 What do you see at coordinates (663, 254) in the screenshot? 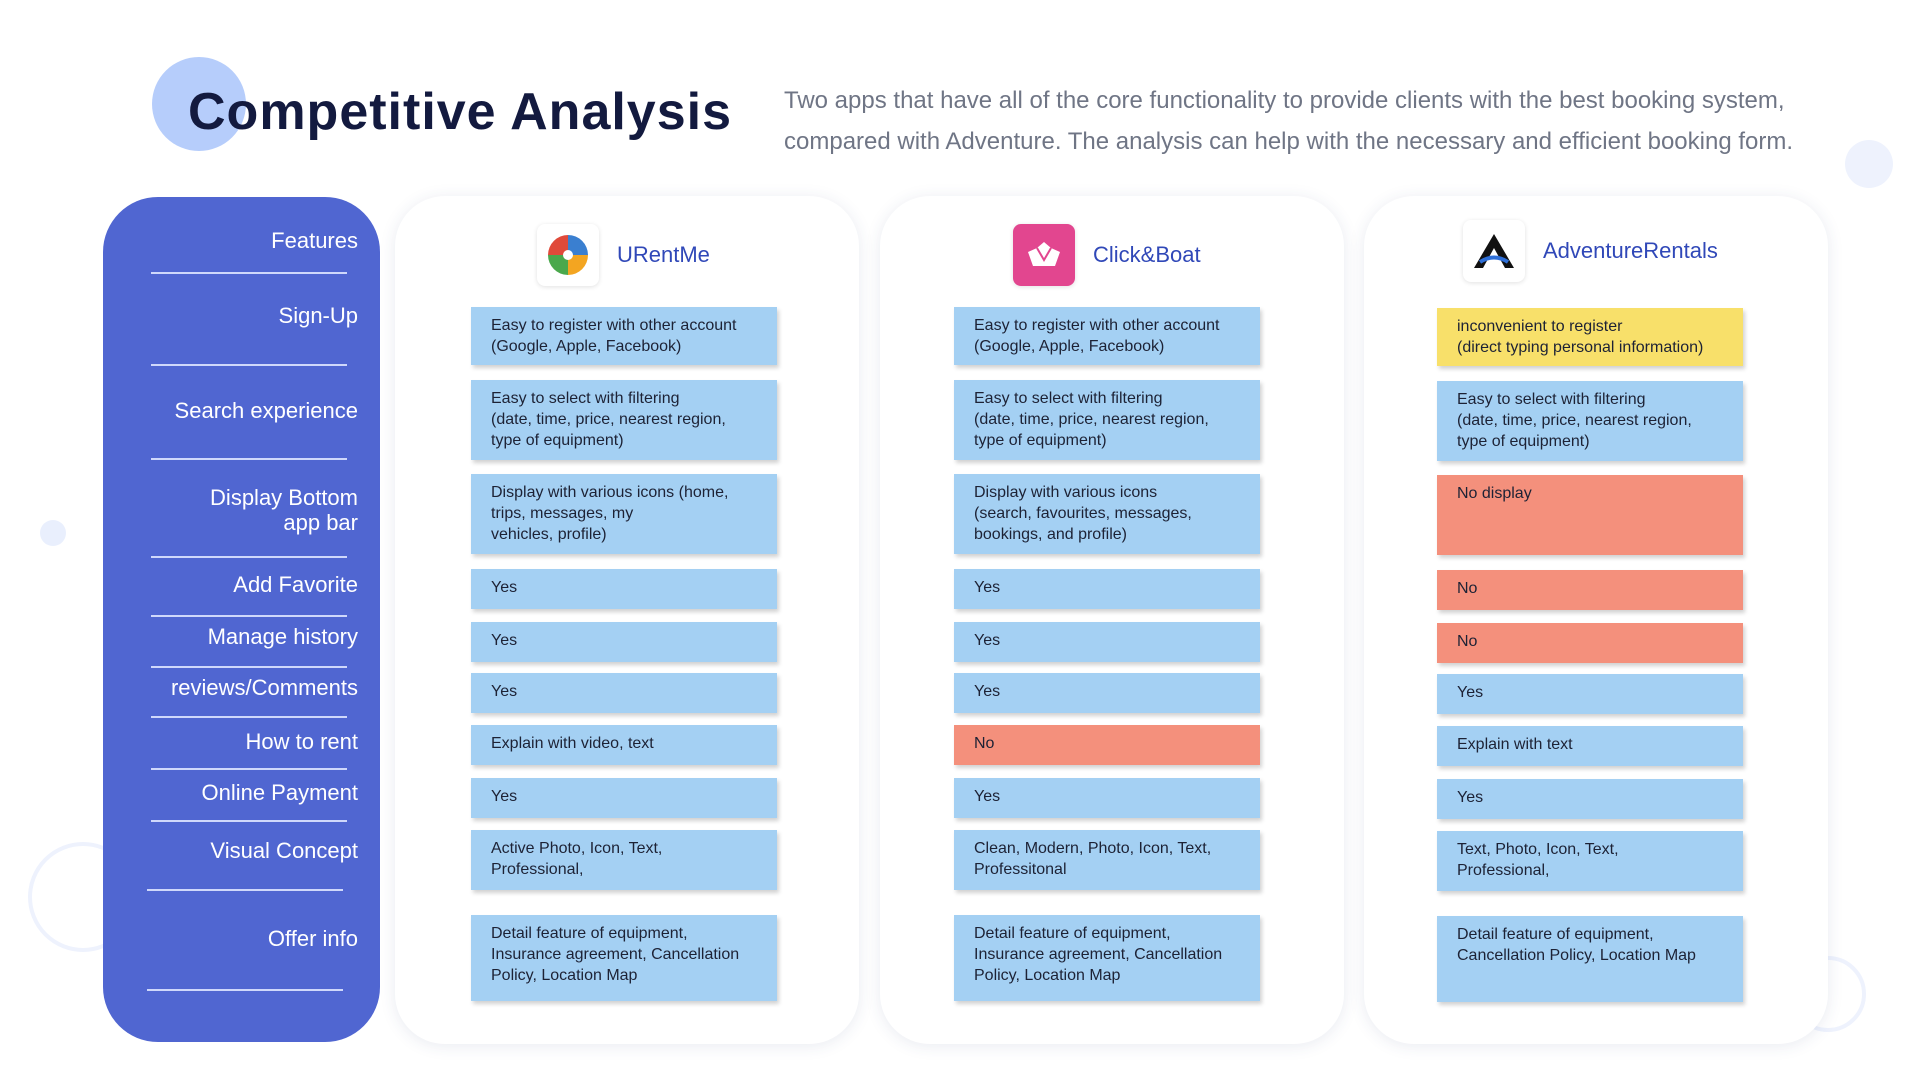
I see `app-name: URentMe` at bounding box center [663, 254].